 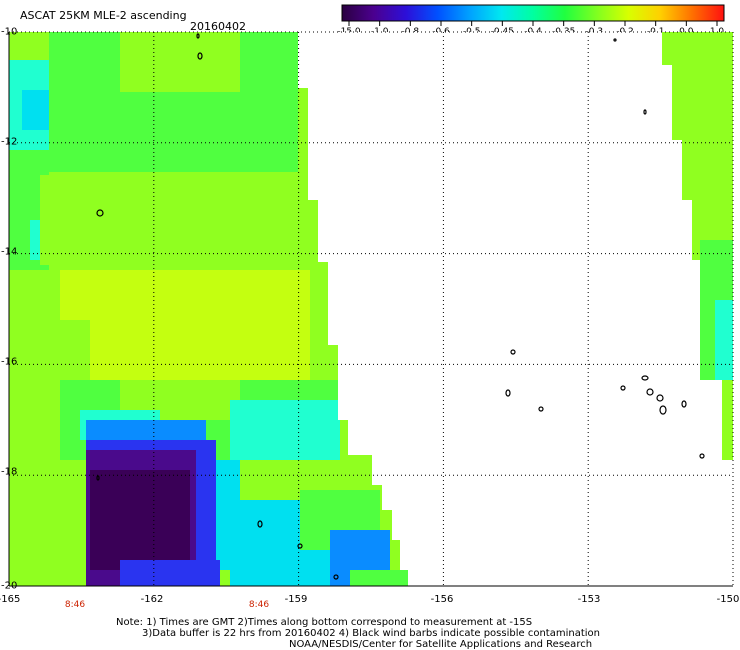 I want to click on swath-east-base, so click(x=697, y=309).